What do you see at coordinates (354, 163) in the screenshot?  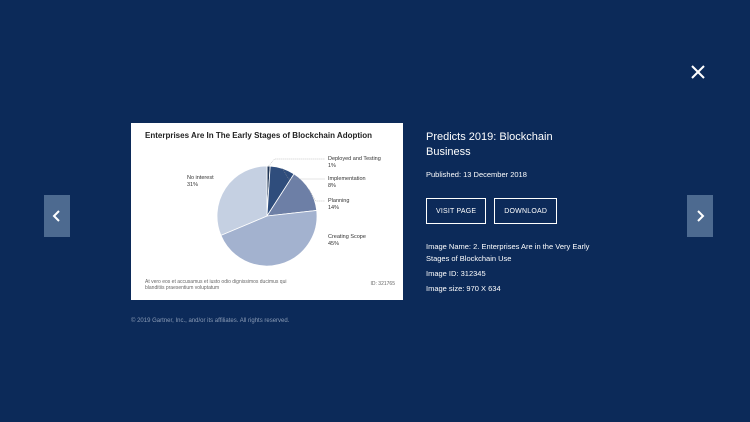 I see `slice-label: Deployed and Testing 1%` at bounding box center [354, 163].